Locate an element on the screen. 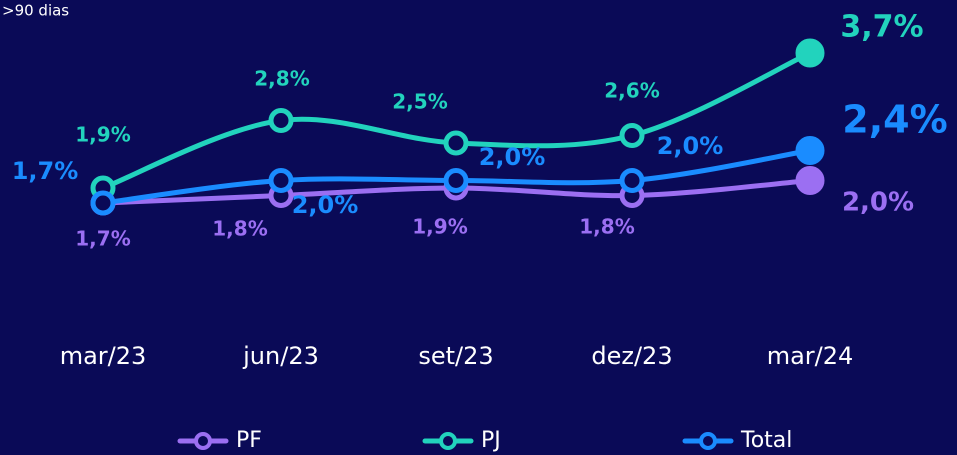  data-label: 2,4% is located at coordinates (894, 120).